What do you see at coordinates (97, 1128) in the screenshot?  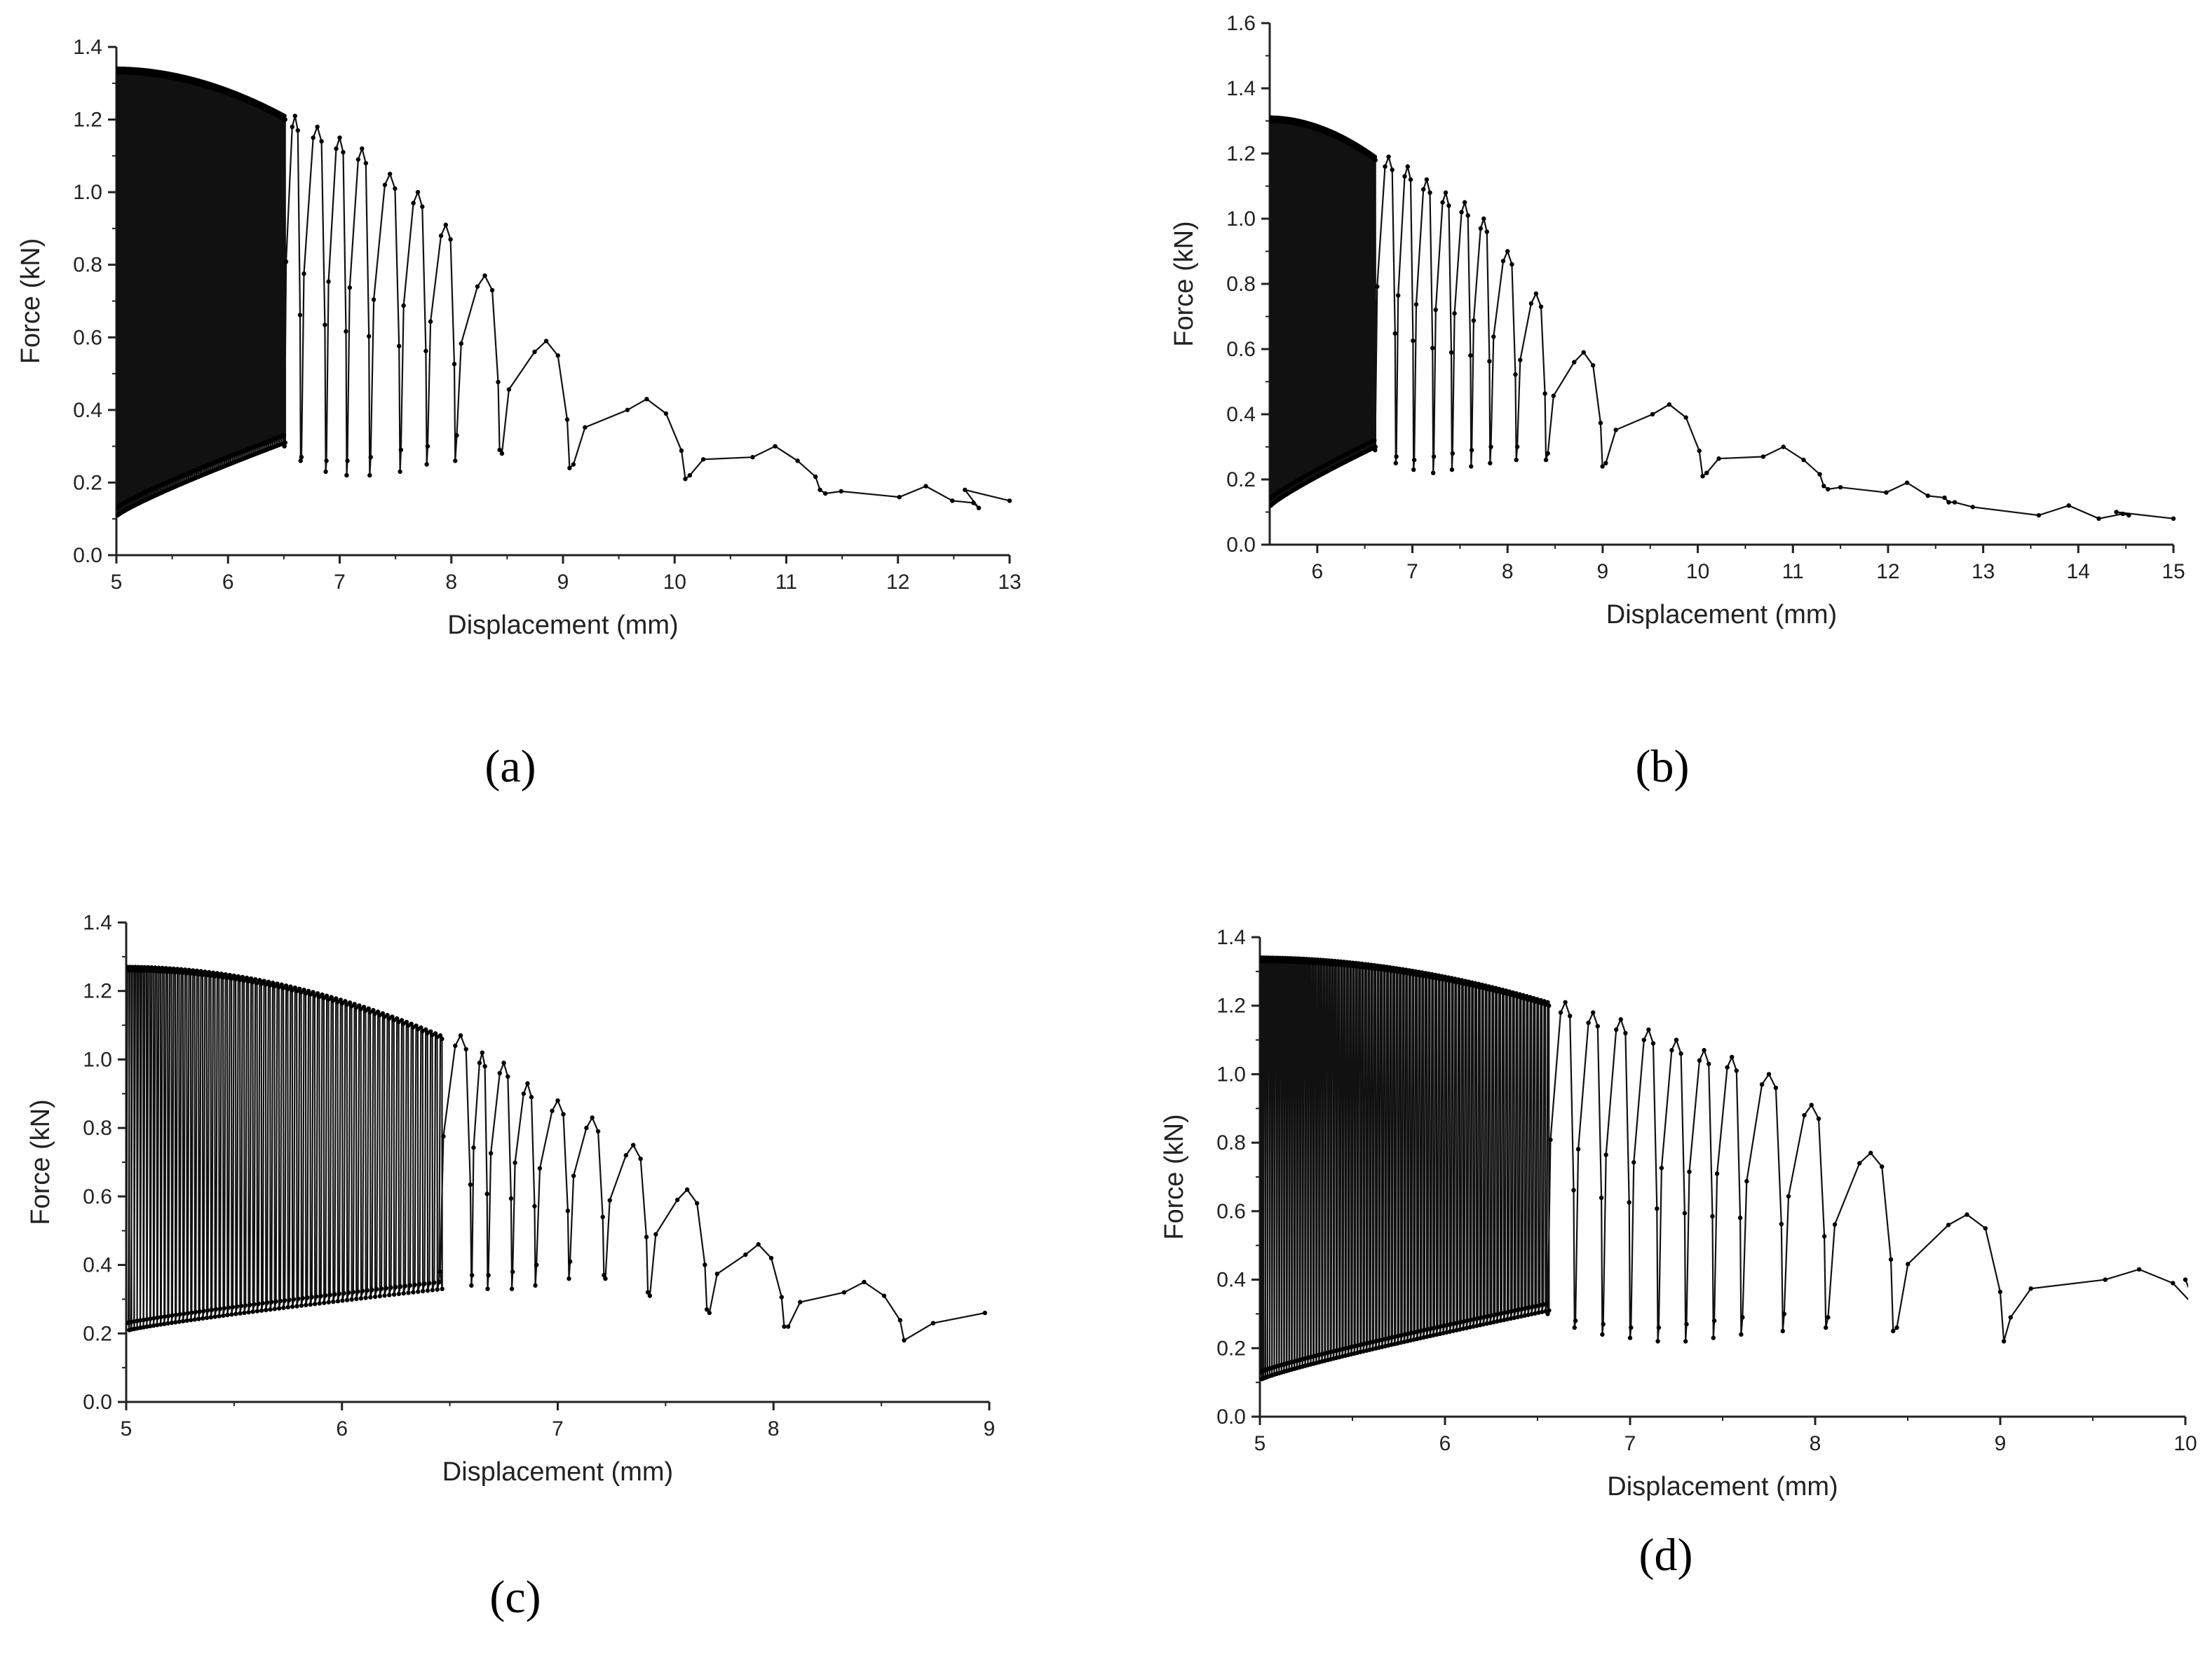 I see `y-tick-label: 0.8` at bounding box center [97, 1128].